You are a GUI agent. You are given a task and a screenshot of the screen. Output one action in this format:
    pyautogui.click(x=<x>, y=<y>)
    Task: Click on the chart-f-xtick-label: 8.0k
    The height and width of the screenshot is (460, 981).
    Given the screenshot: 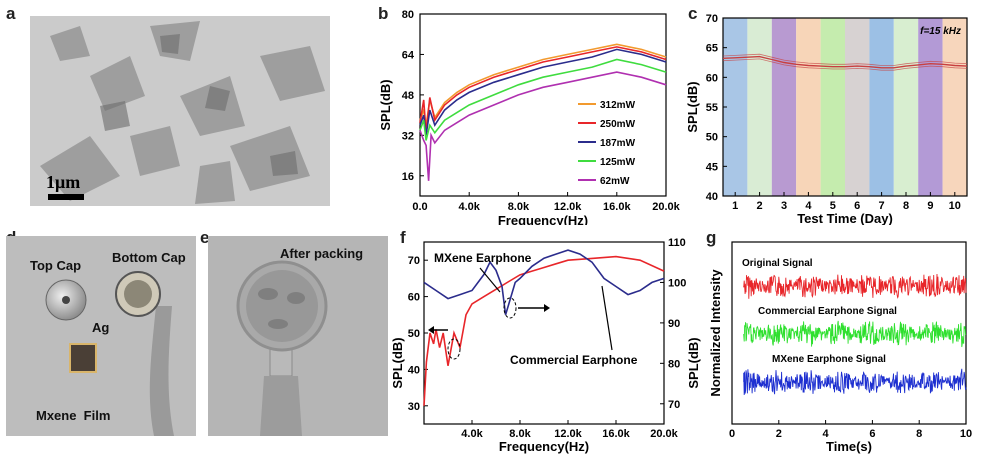 What is the action you would take?
    pyautogui.click(x=520, y=434)
    